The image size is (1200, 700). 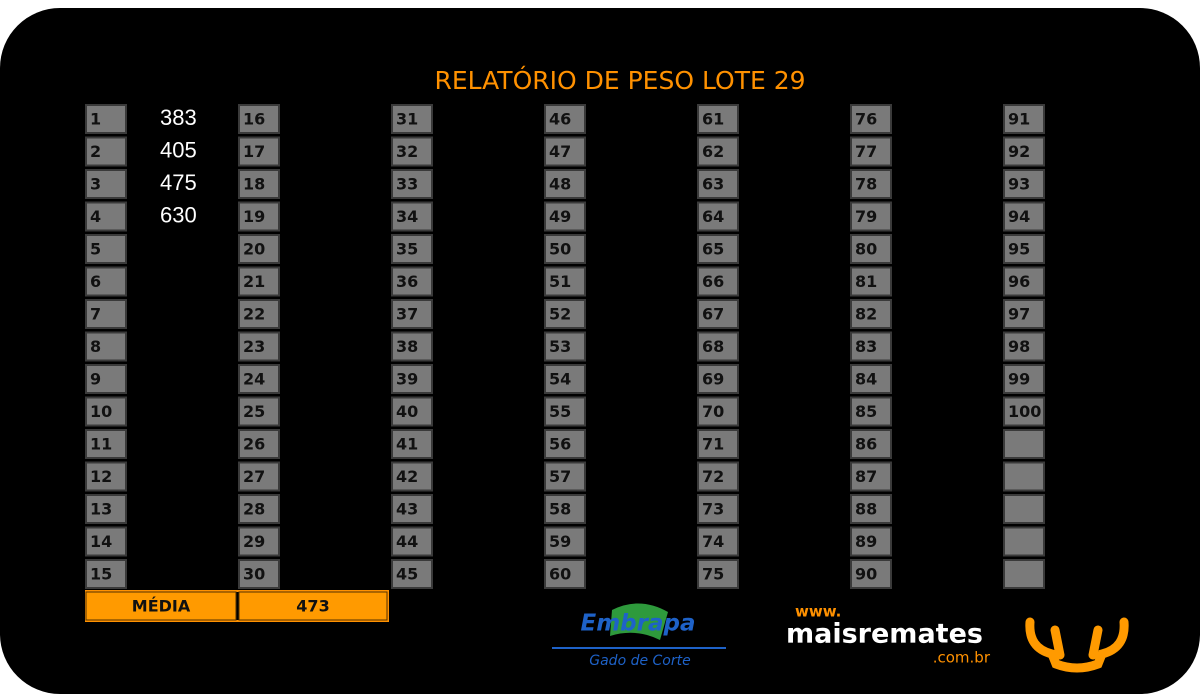 I want to click on lot-number: 36, so click(x=407, y=281).